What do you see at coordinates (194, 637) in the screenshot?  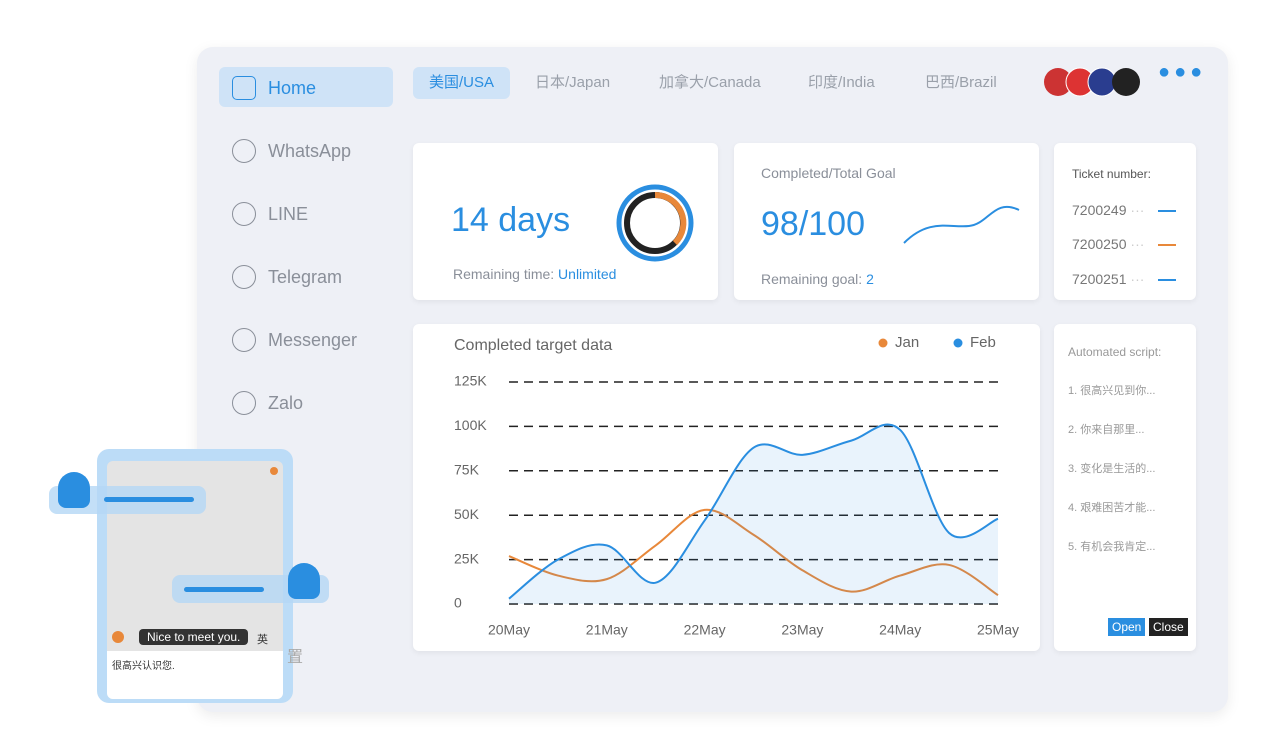 I see `chat-bubble: Nice to meet you.` at bounding box center [194, 637].